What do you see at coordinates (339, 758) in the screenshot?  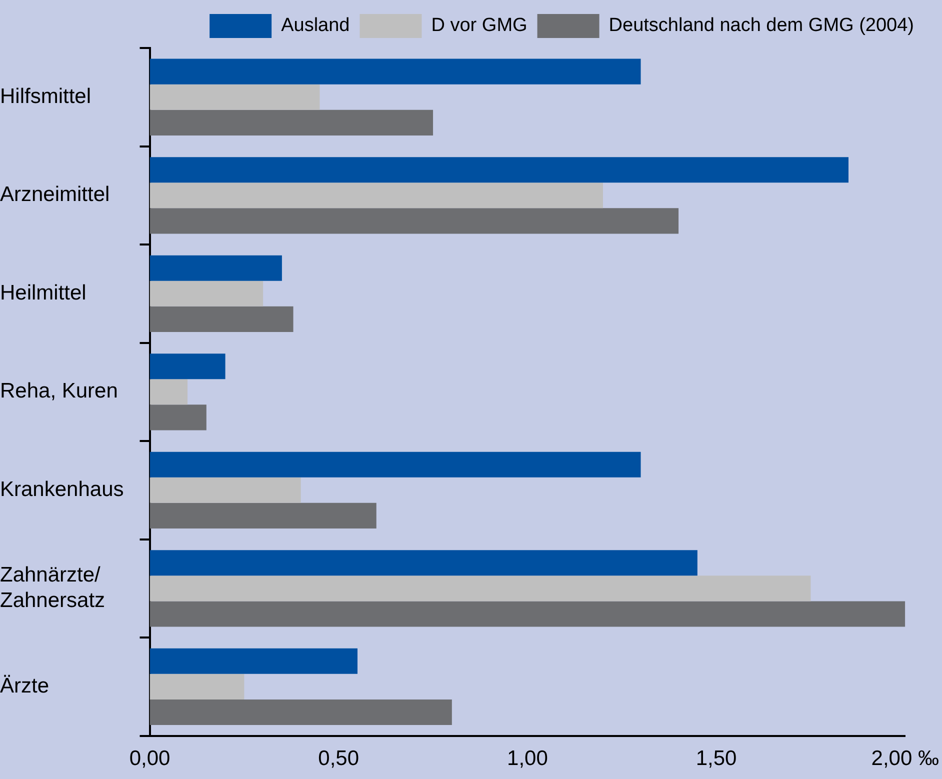 I see `x-tick-label: 0,50` at bounding box center [339, 758].